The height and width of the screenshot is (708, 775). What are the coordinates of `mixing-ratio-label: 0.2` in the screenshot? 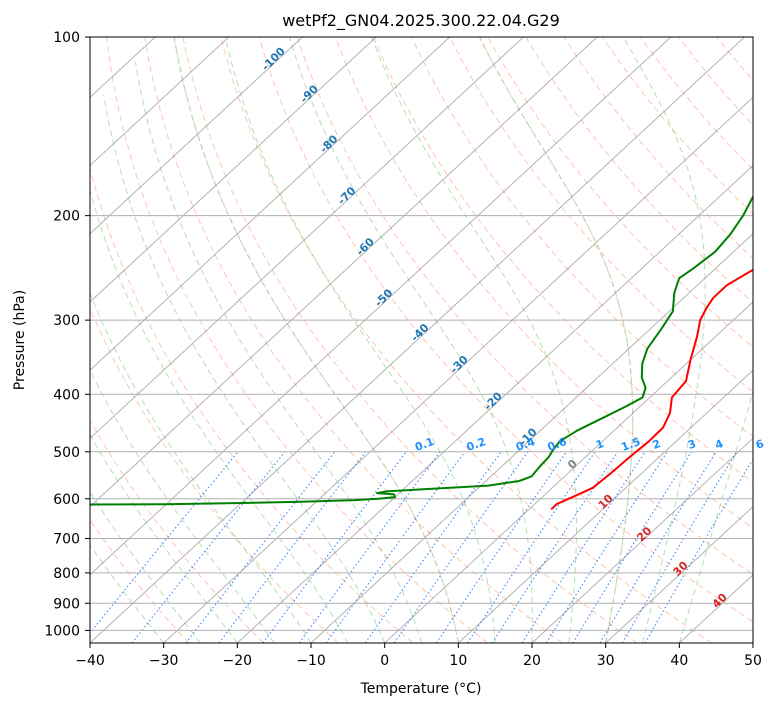 It's located at (476, 444).